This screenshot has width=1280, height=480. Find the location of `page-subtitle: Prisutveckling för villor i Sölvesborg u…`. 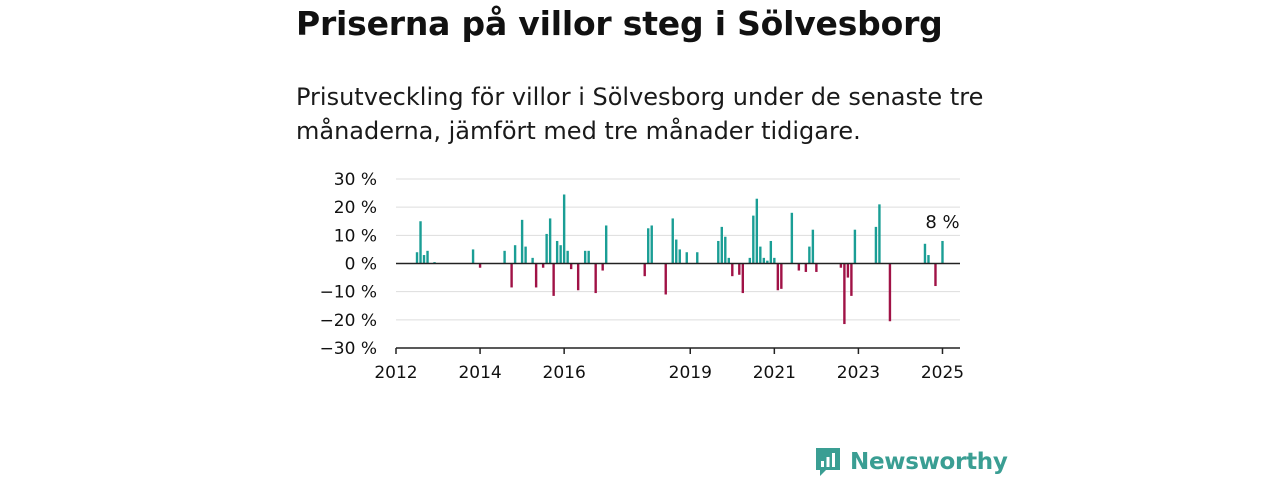

page-subtitle: Prisutveckling för villor i Sölvesborg u… is located at coordinates (640, 114).